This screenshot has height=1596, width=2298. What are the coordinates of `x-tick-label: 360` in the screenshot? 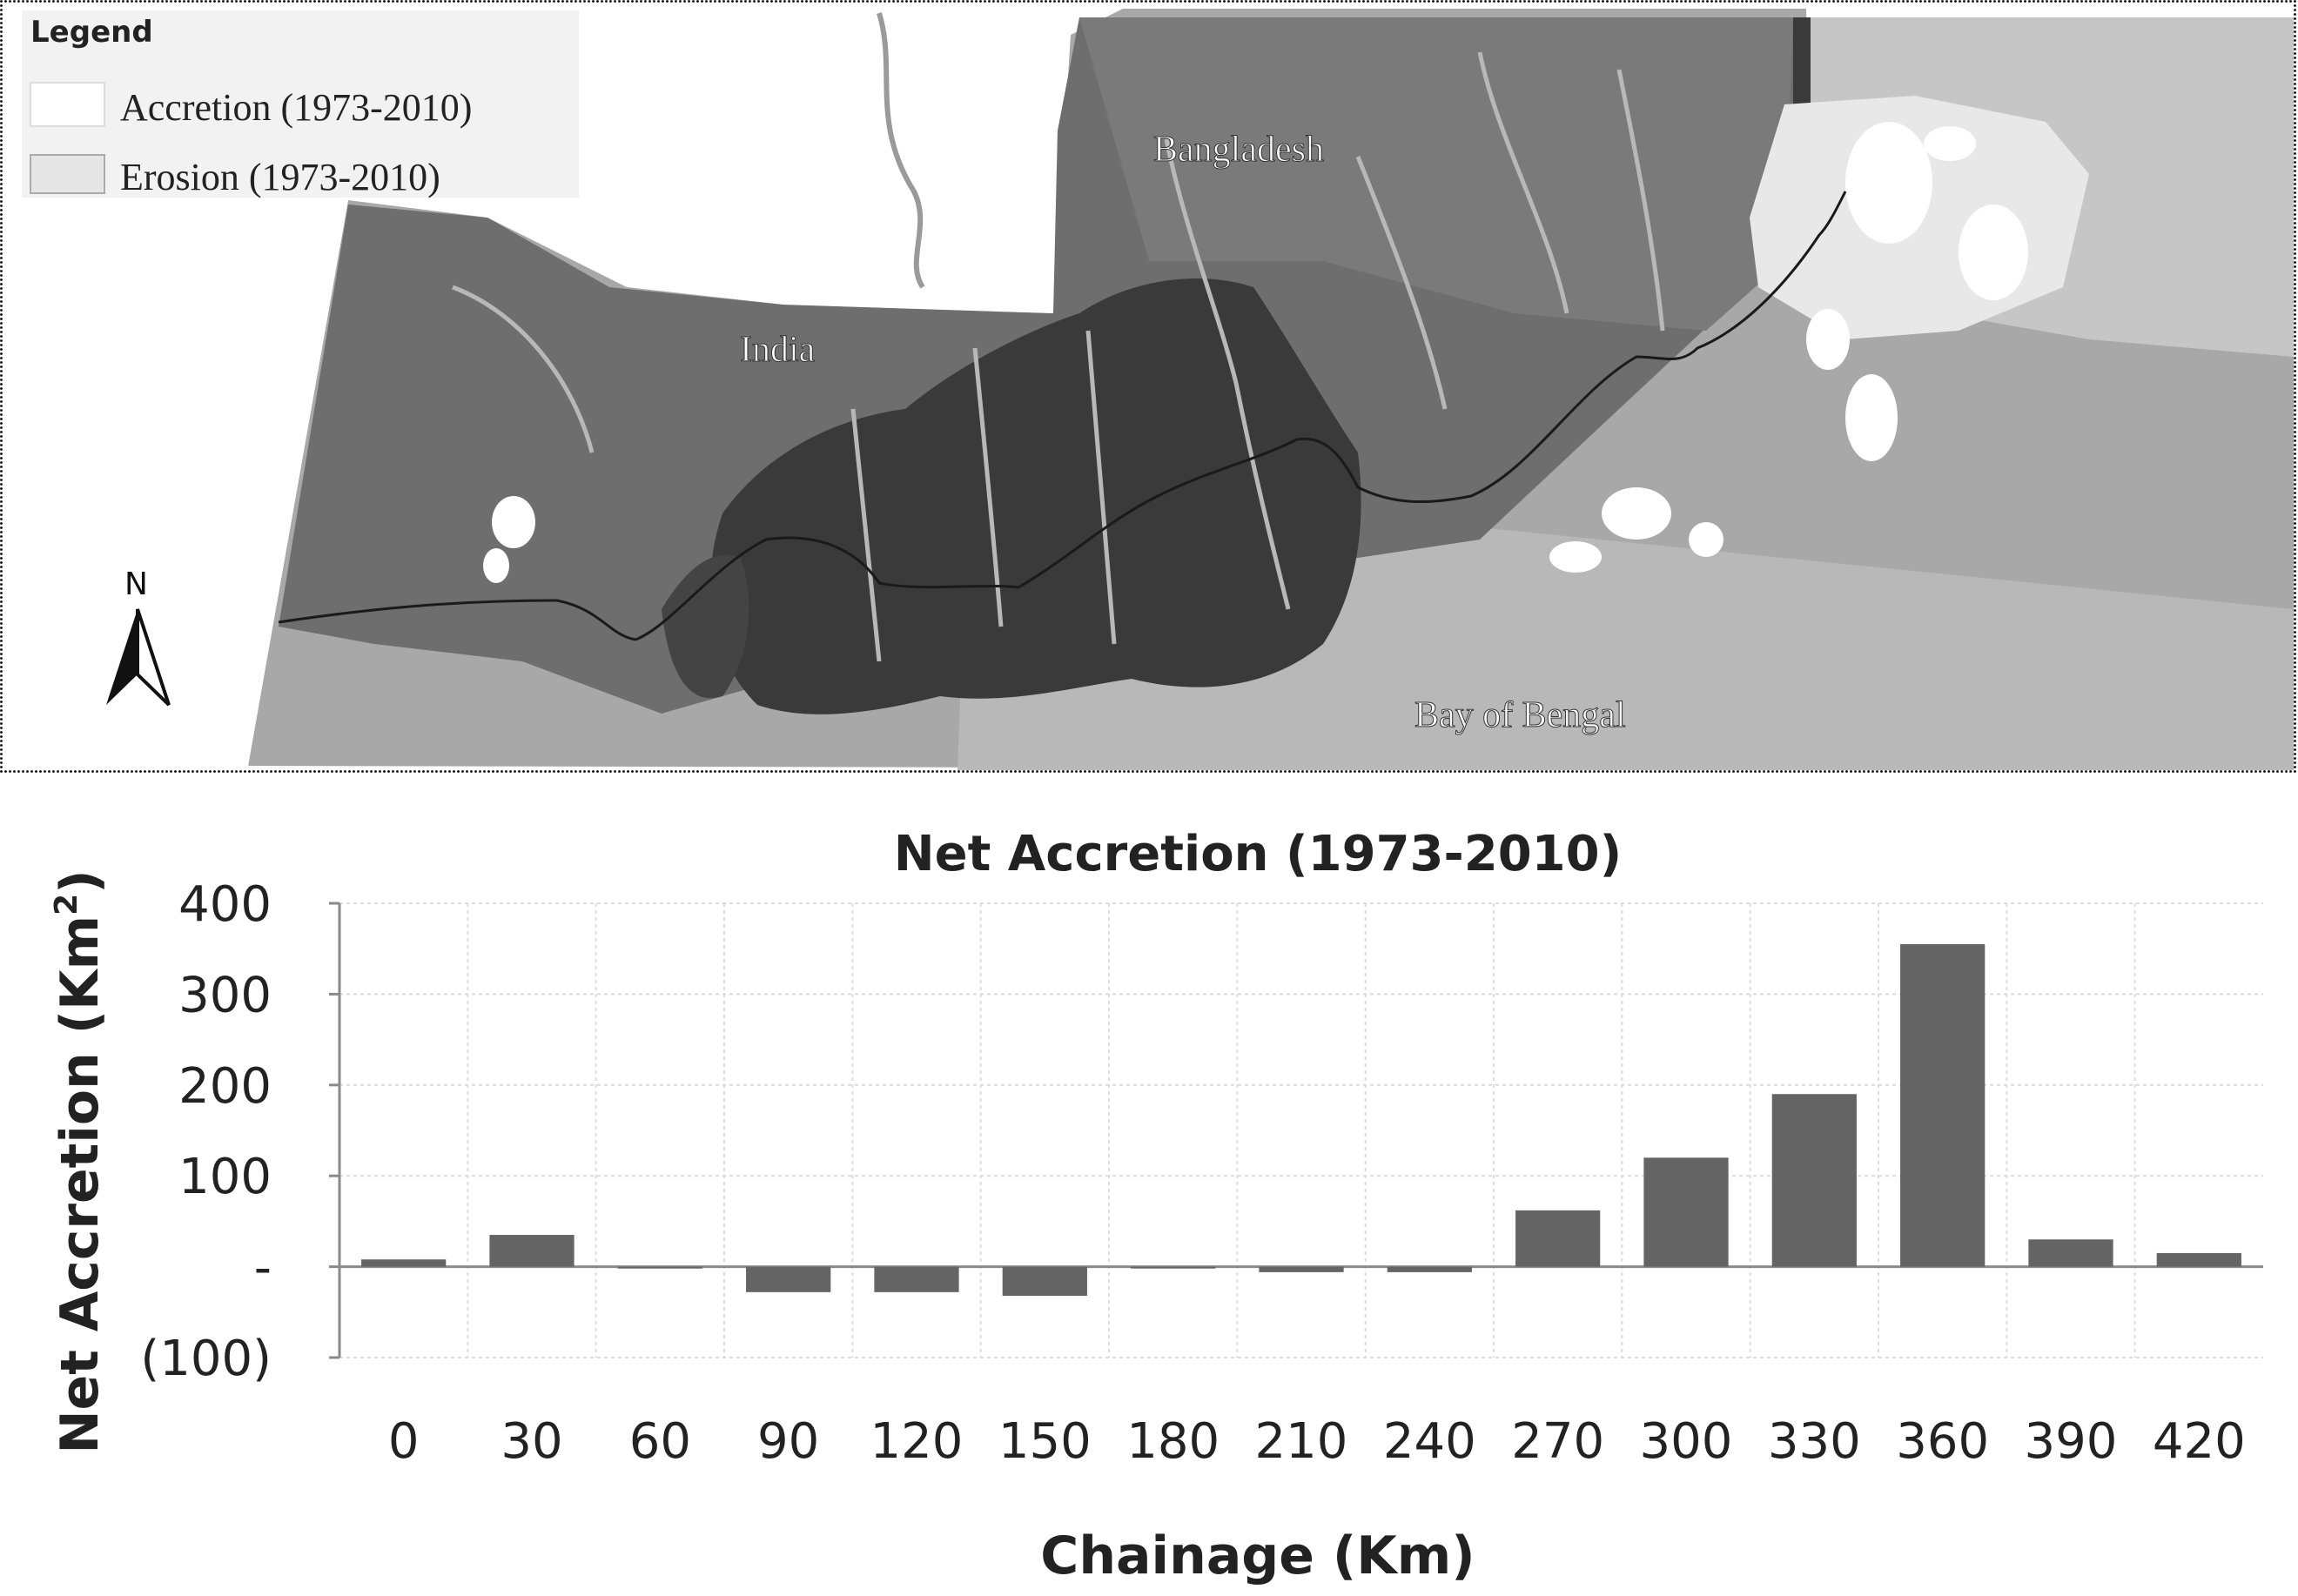 It's located at (1943, 1442).